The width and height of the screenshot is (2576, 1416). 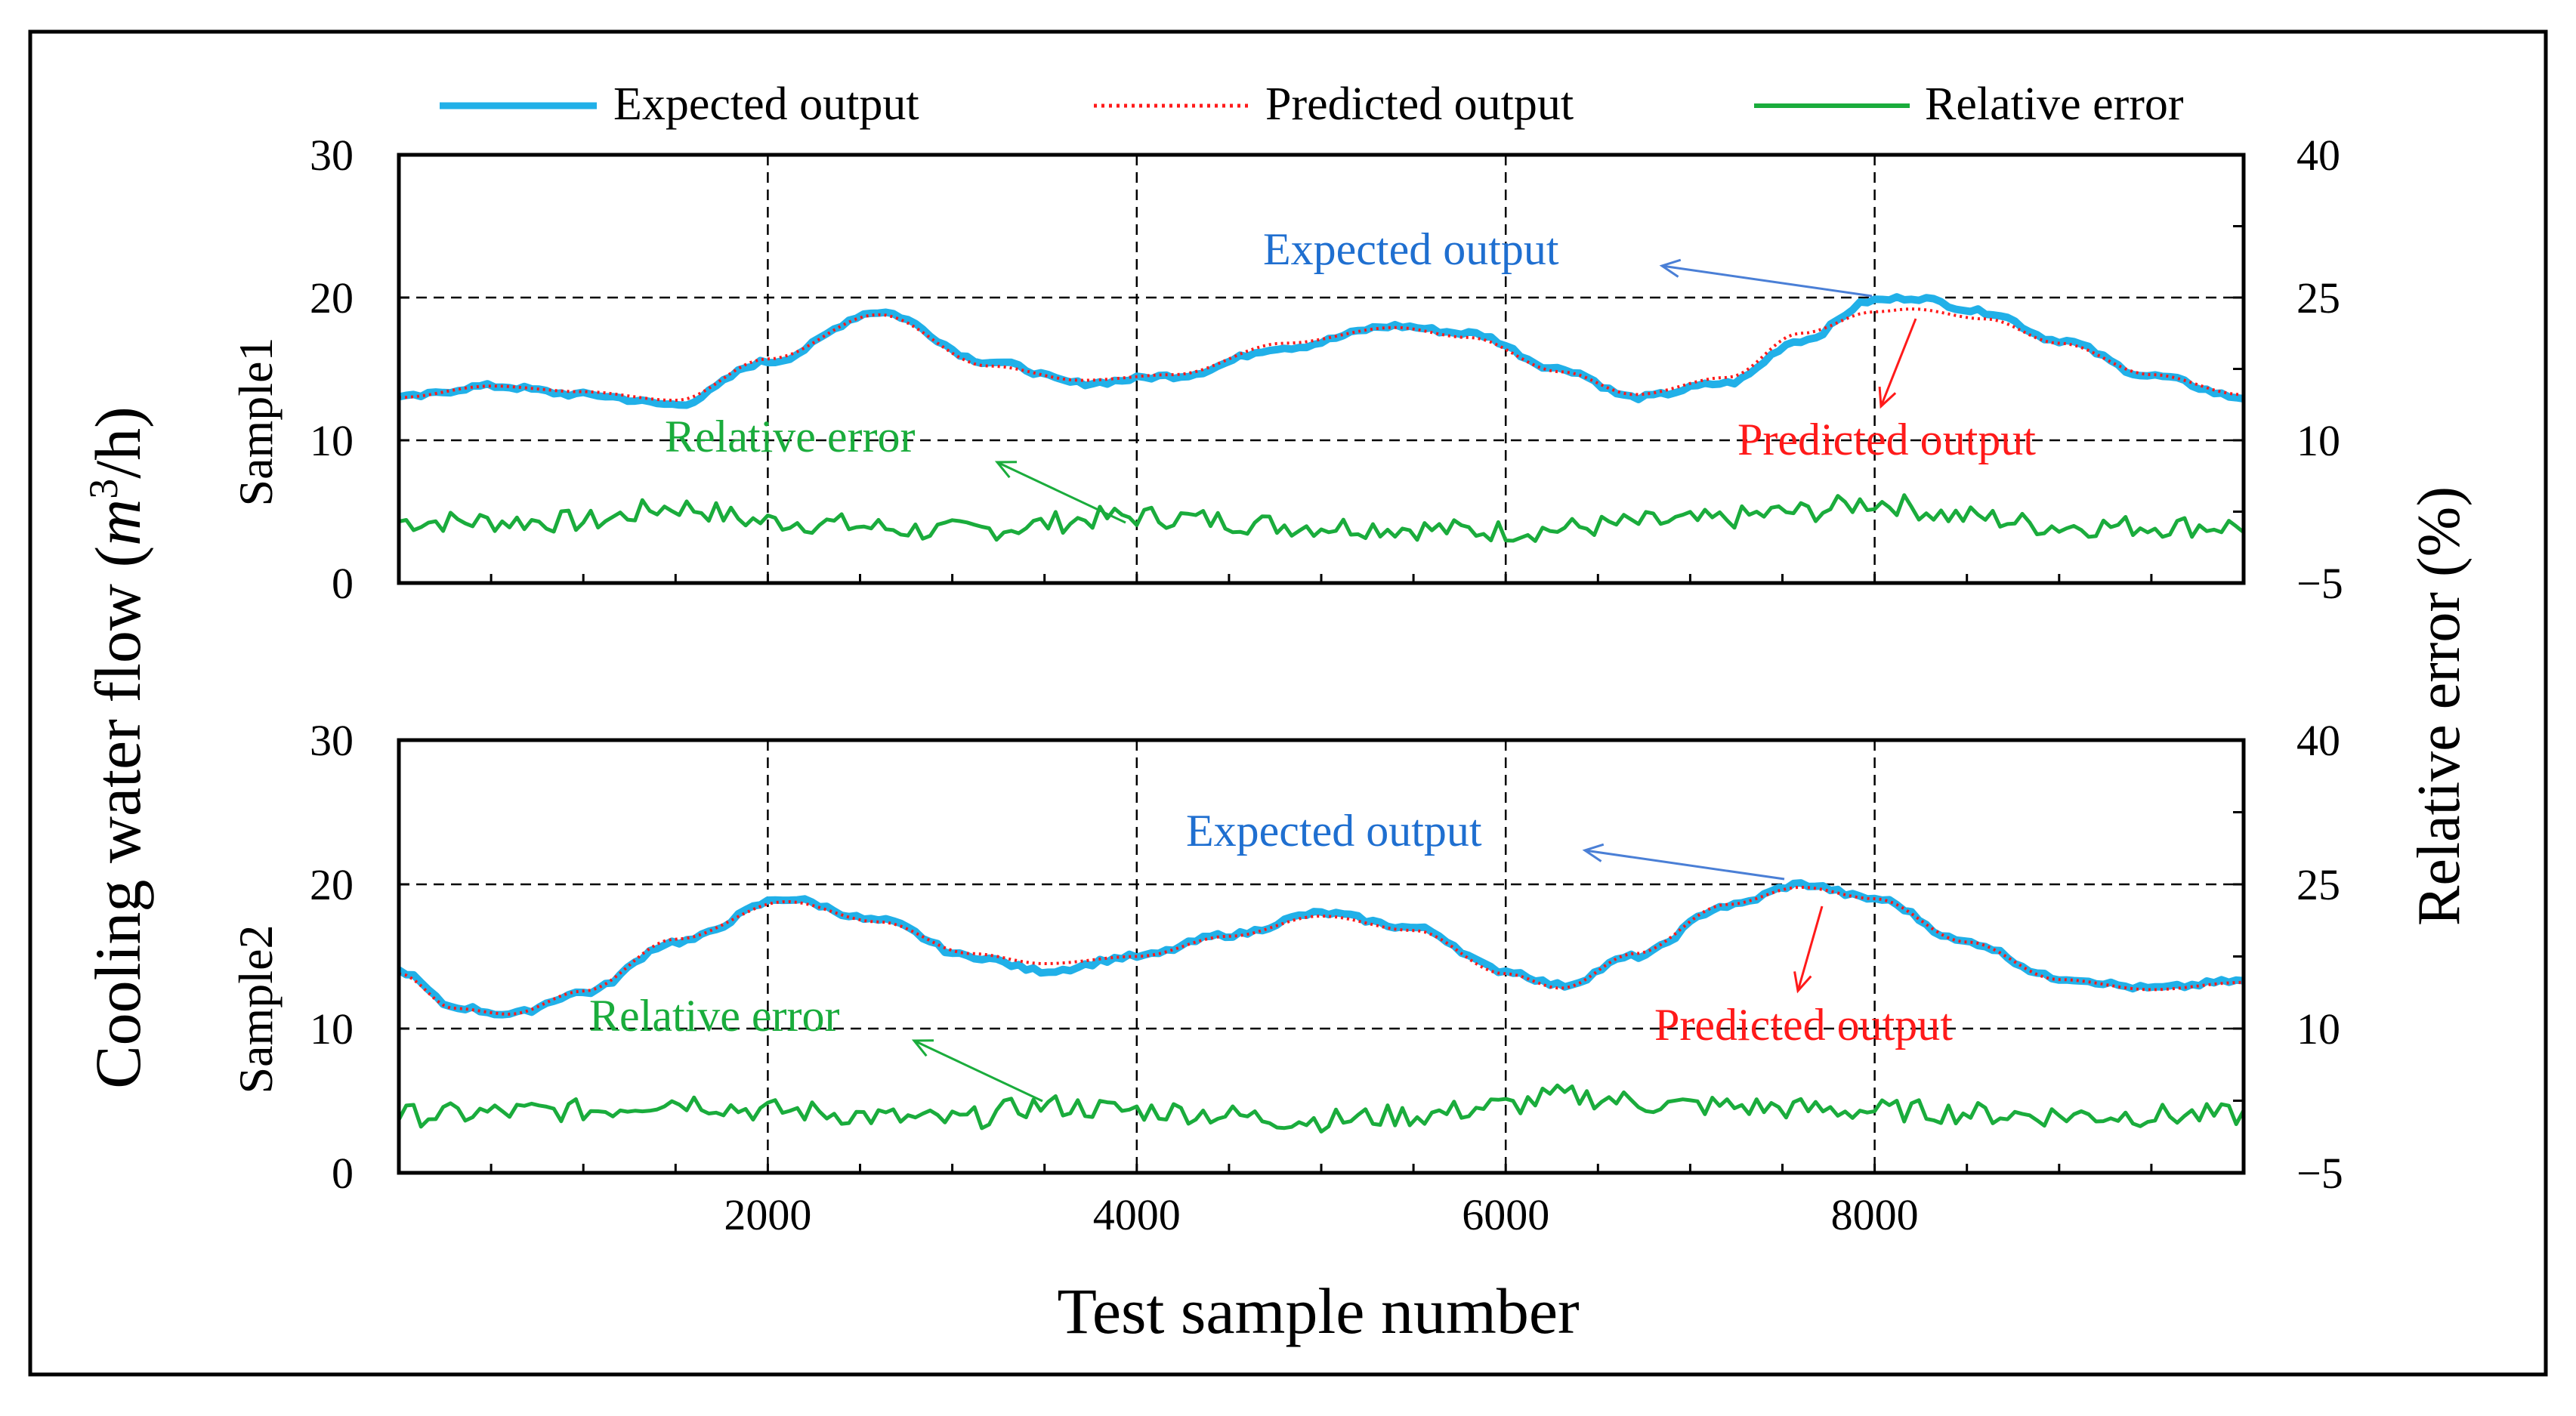 I want to click on x-tick-label: 8000, so click(x=1875, y=1214).